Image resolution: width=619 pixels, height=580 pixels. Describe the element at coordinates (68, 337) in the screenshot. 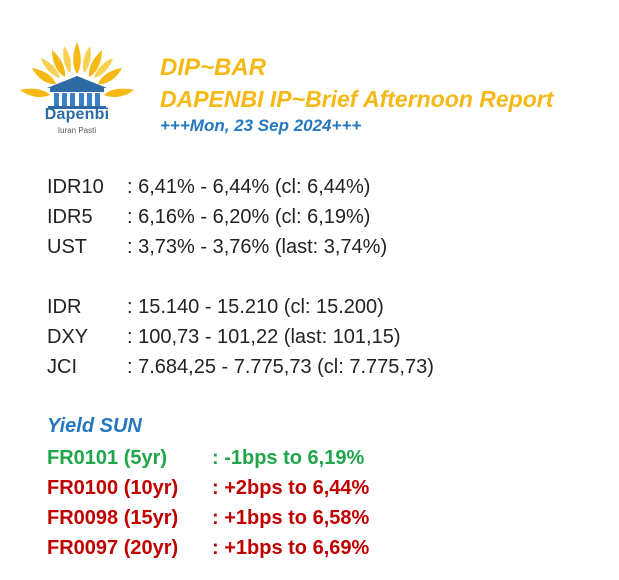

I see `market-label: DXY` at that location.